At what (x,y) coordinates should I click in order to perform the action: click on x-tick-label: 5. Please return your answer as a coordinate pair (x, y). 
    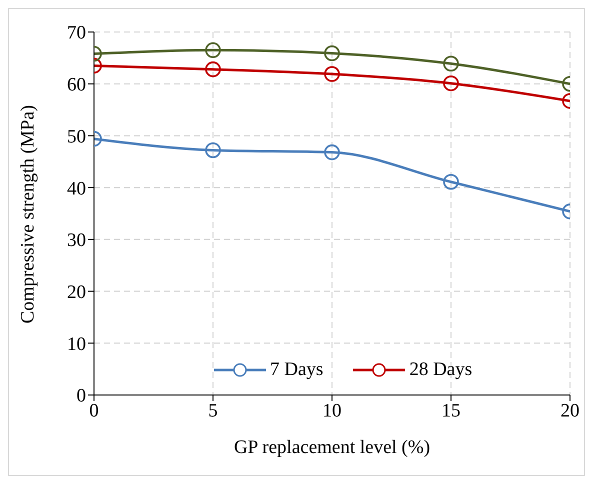
    Looking at the image, I should click on (213, 411).